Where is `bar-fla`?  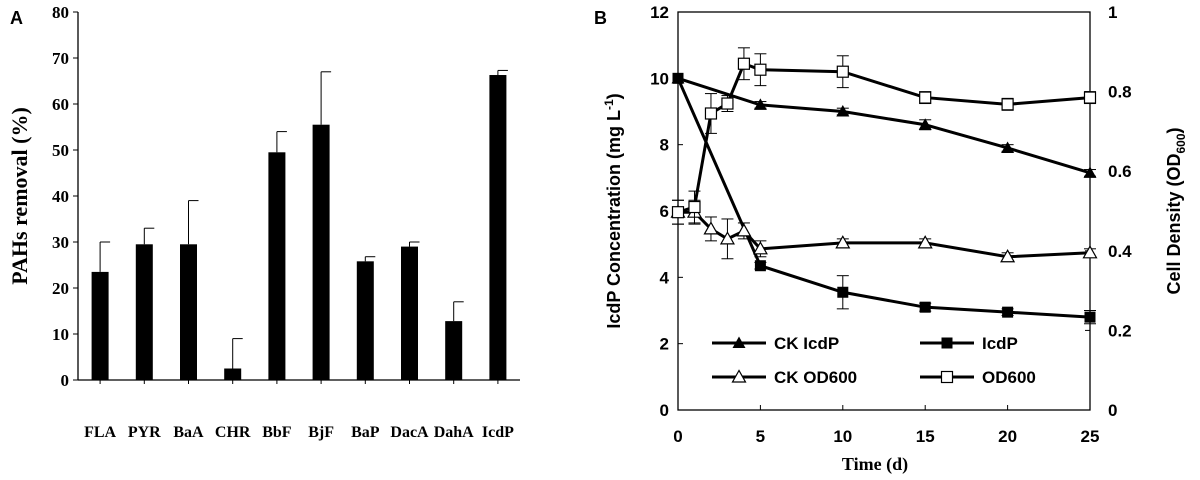
bar-fla is located at coordinates (100, 325).